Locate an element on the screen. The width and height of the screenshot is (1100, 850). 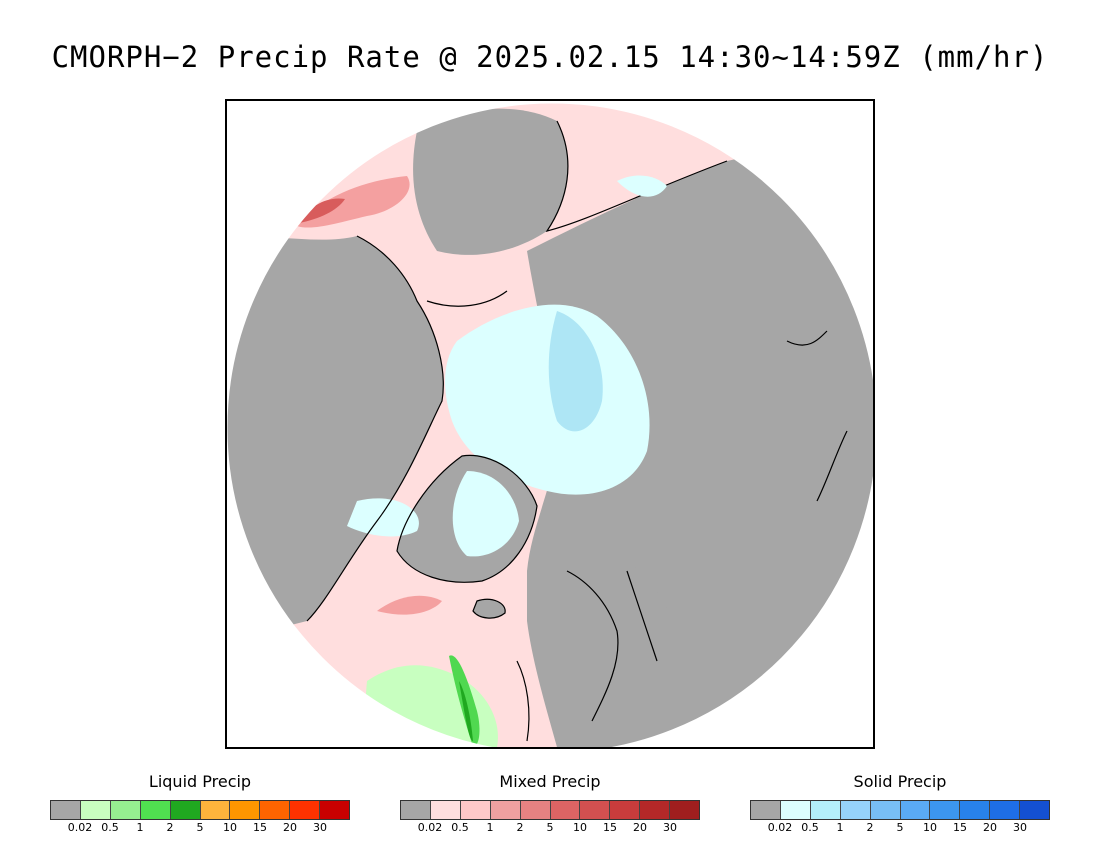
solid-precip-legend: Solid Precip 0.02 0.5 1 2 5 10 15 20 30 is located at coordinates (900, 803).